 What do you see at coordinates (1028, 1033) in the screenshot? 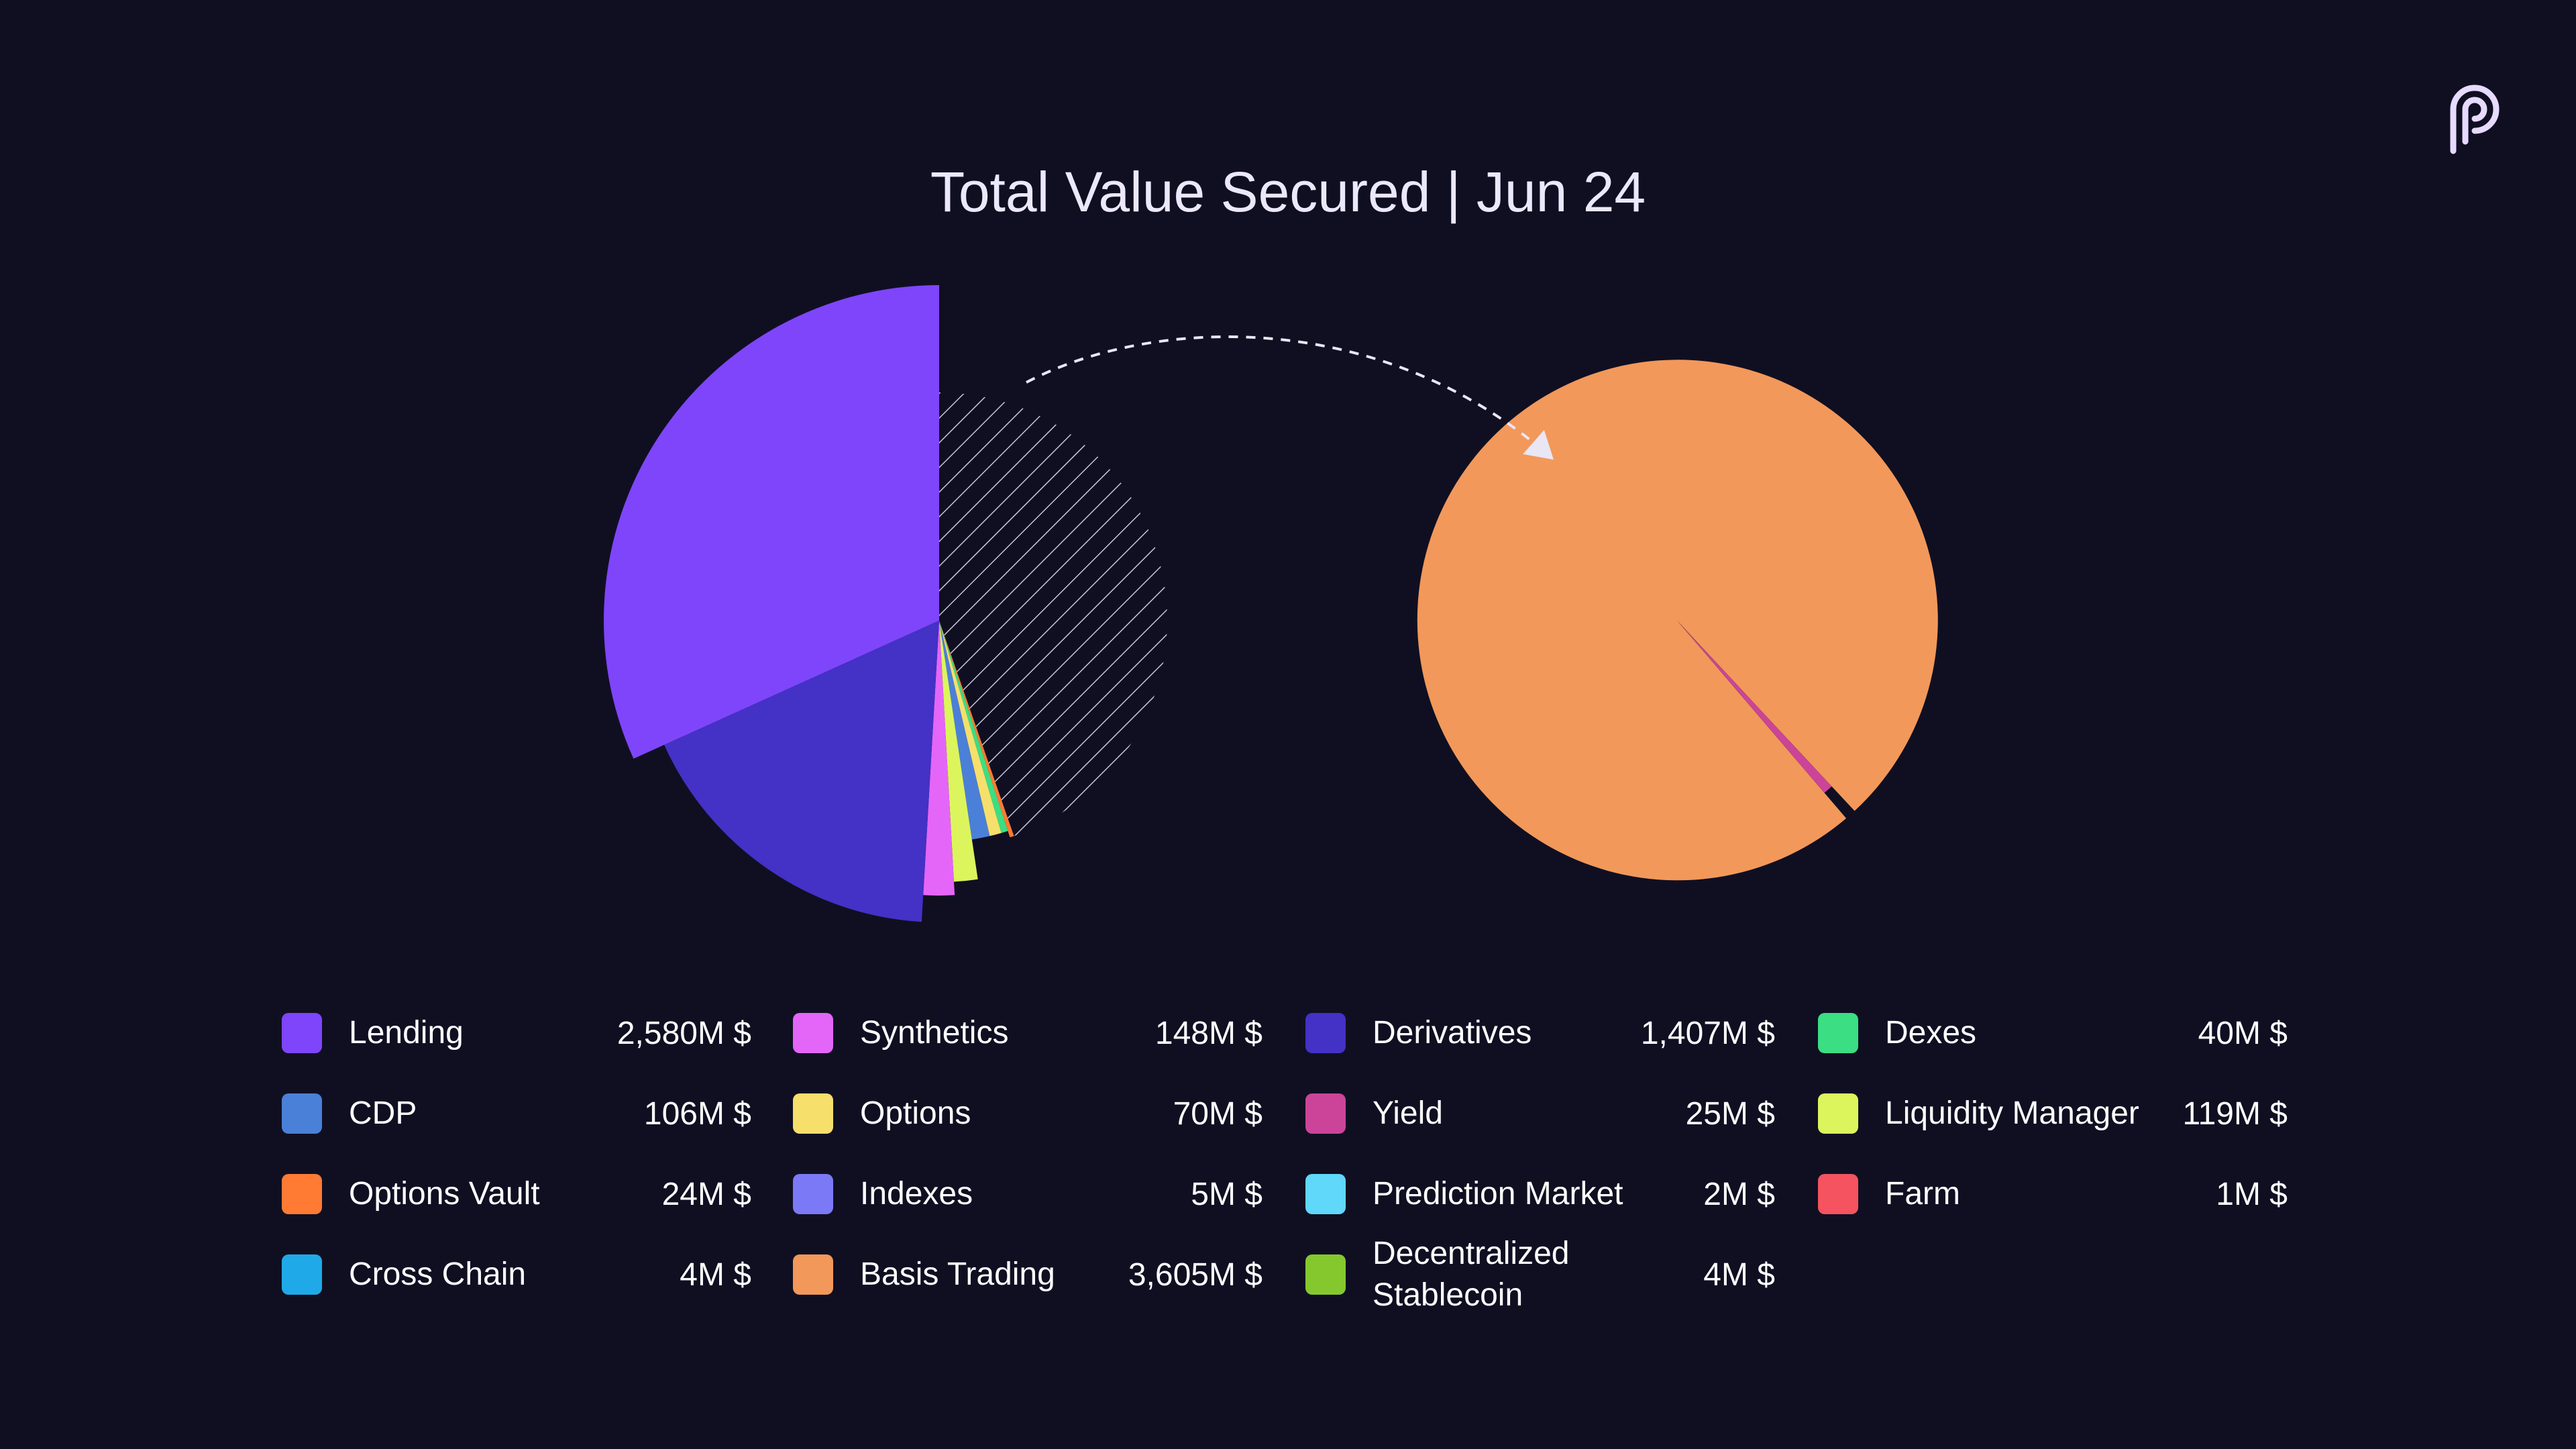
I see `legend-item-synthetics: Synthetics 148M $` at bounding box center [1028, 1033].